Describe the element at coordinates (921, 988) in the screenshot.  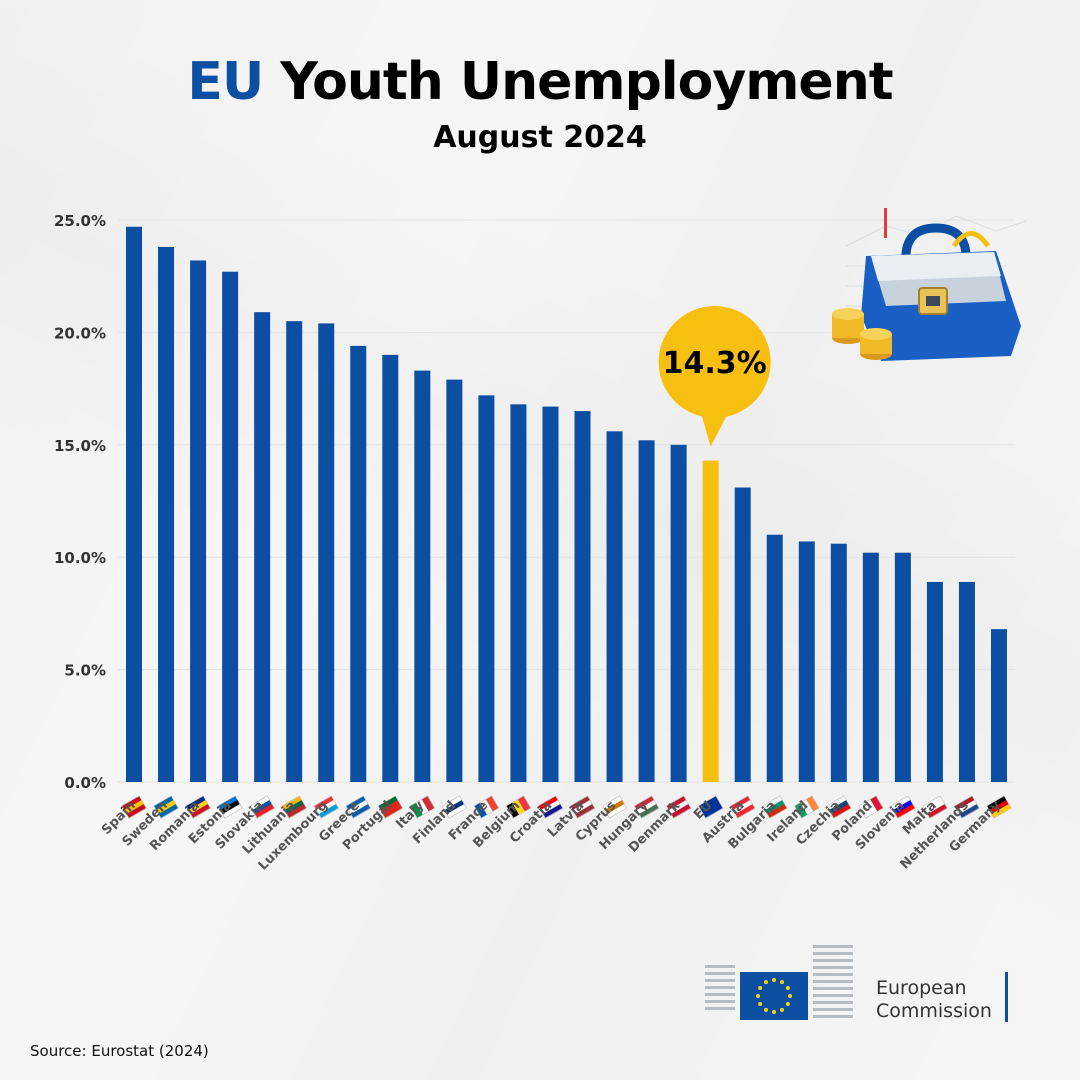
I see `ec-logo-line1: European` at that location.